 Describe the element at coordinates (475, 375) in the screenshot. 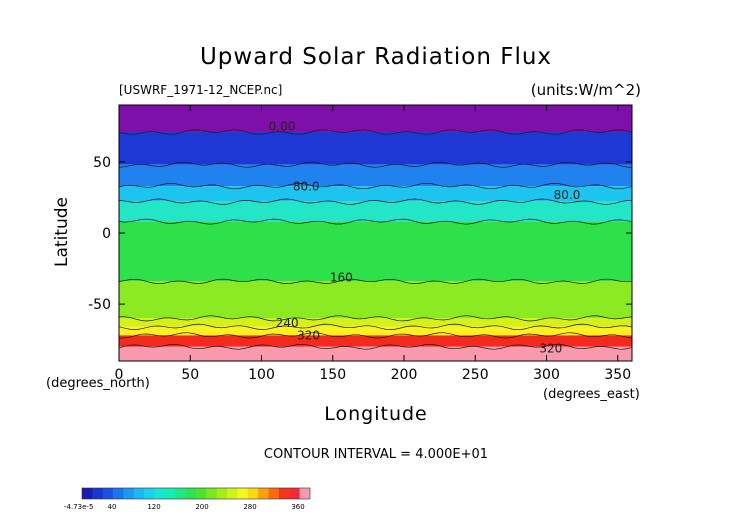

I see `x-tick-label-5: 250` at that location.